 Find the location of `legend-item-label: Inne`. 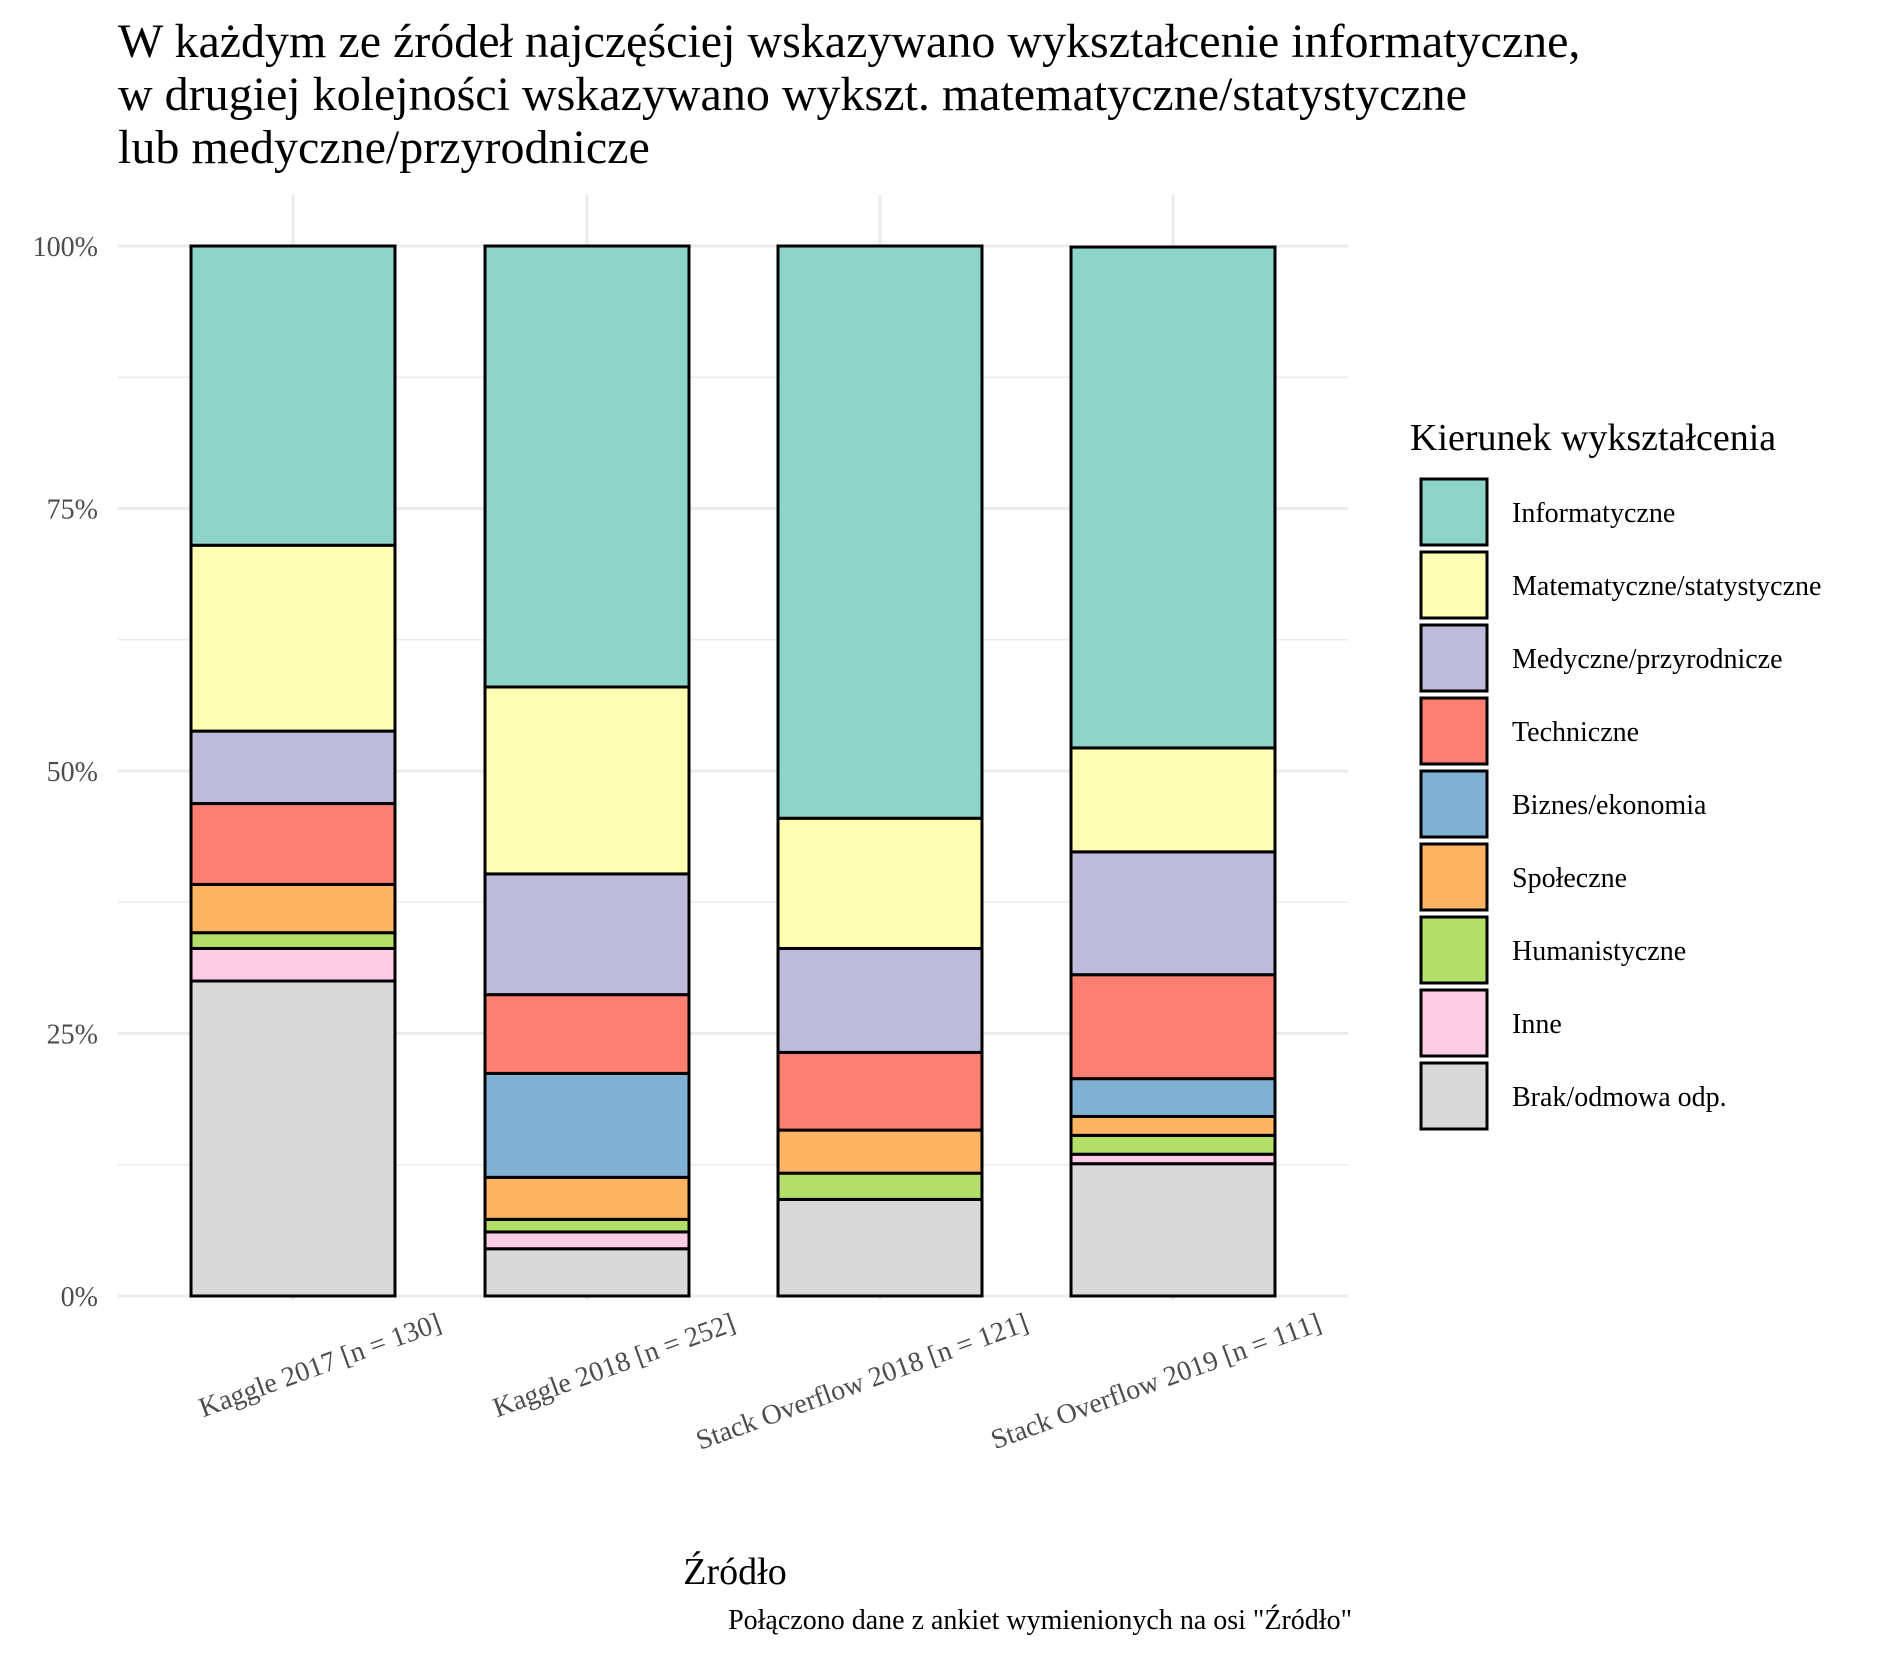

legend-item-label: Inne is located at coordinates (1537, 1024).